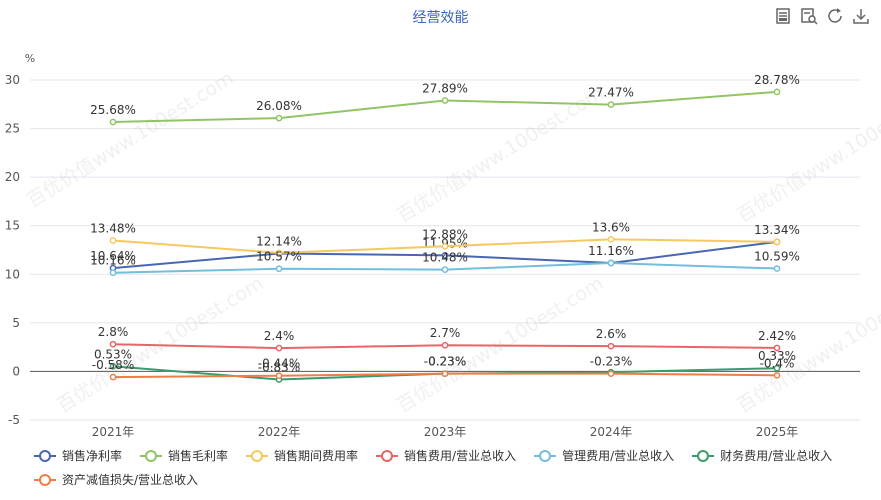 The image size is (881, 500). Describe the element at coordinates (460, 456) in the screenshot. I see `legend-label: 销售费用/营业总收入` at that location.